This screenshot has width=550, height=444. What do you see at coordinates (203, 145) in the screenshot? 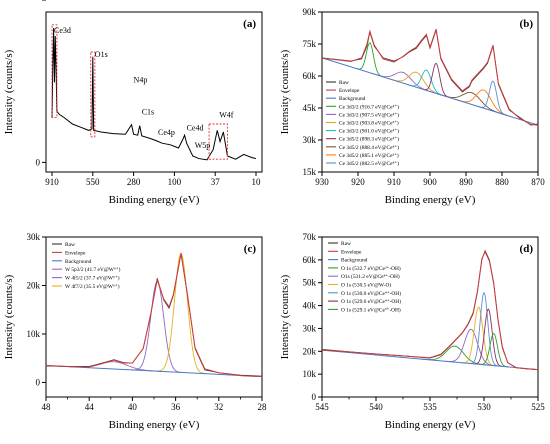
I see `peak-label: W5p` at bounding box center [203, 145].